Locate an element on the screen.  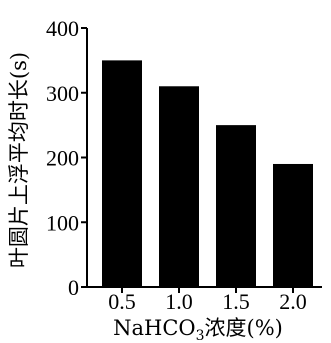
x-axis-title: NaHCO3浓度(%) is located at coordinates (198, 329).